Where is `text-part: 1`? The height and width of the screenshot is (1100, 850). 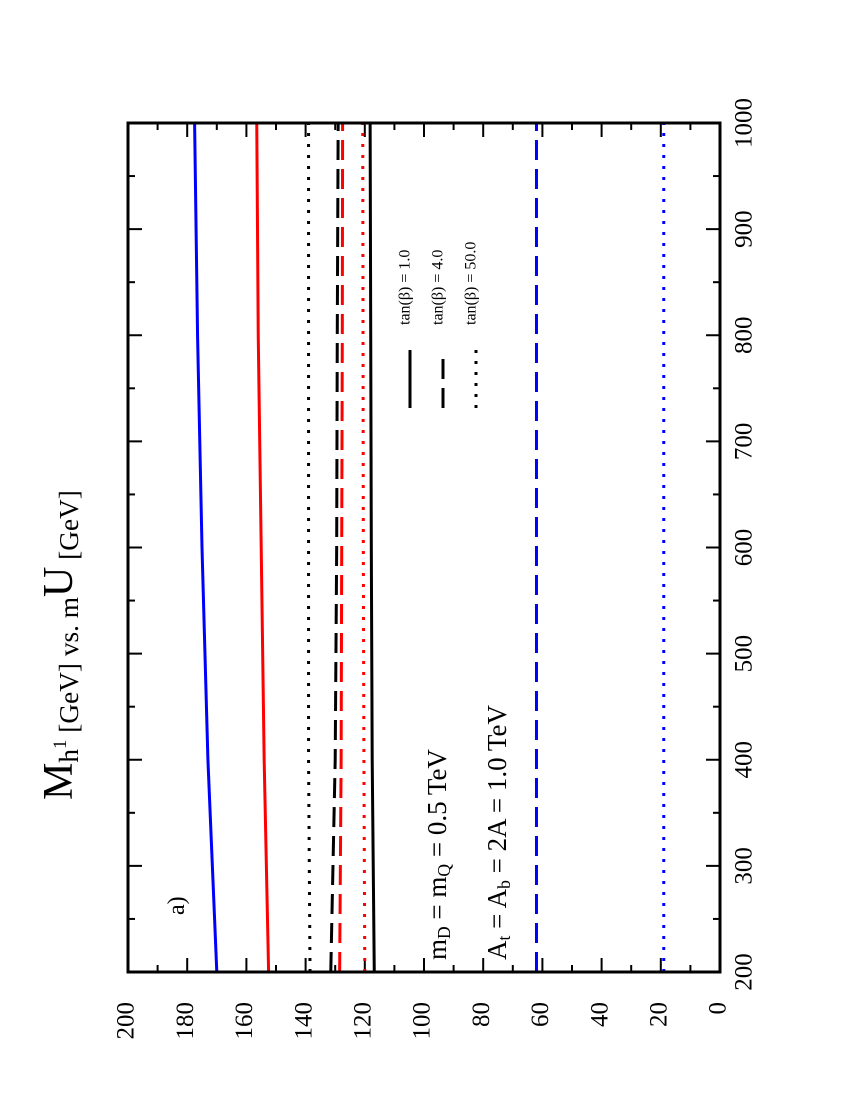 text-part: 1 is located at coordinates (60, 744).